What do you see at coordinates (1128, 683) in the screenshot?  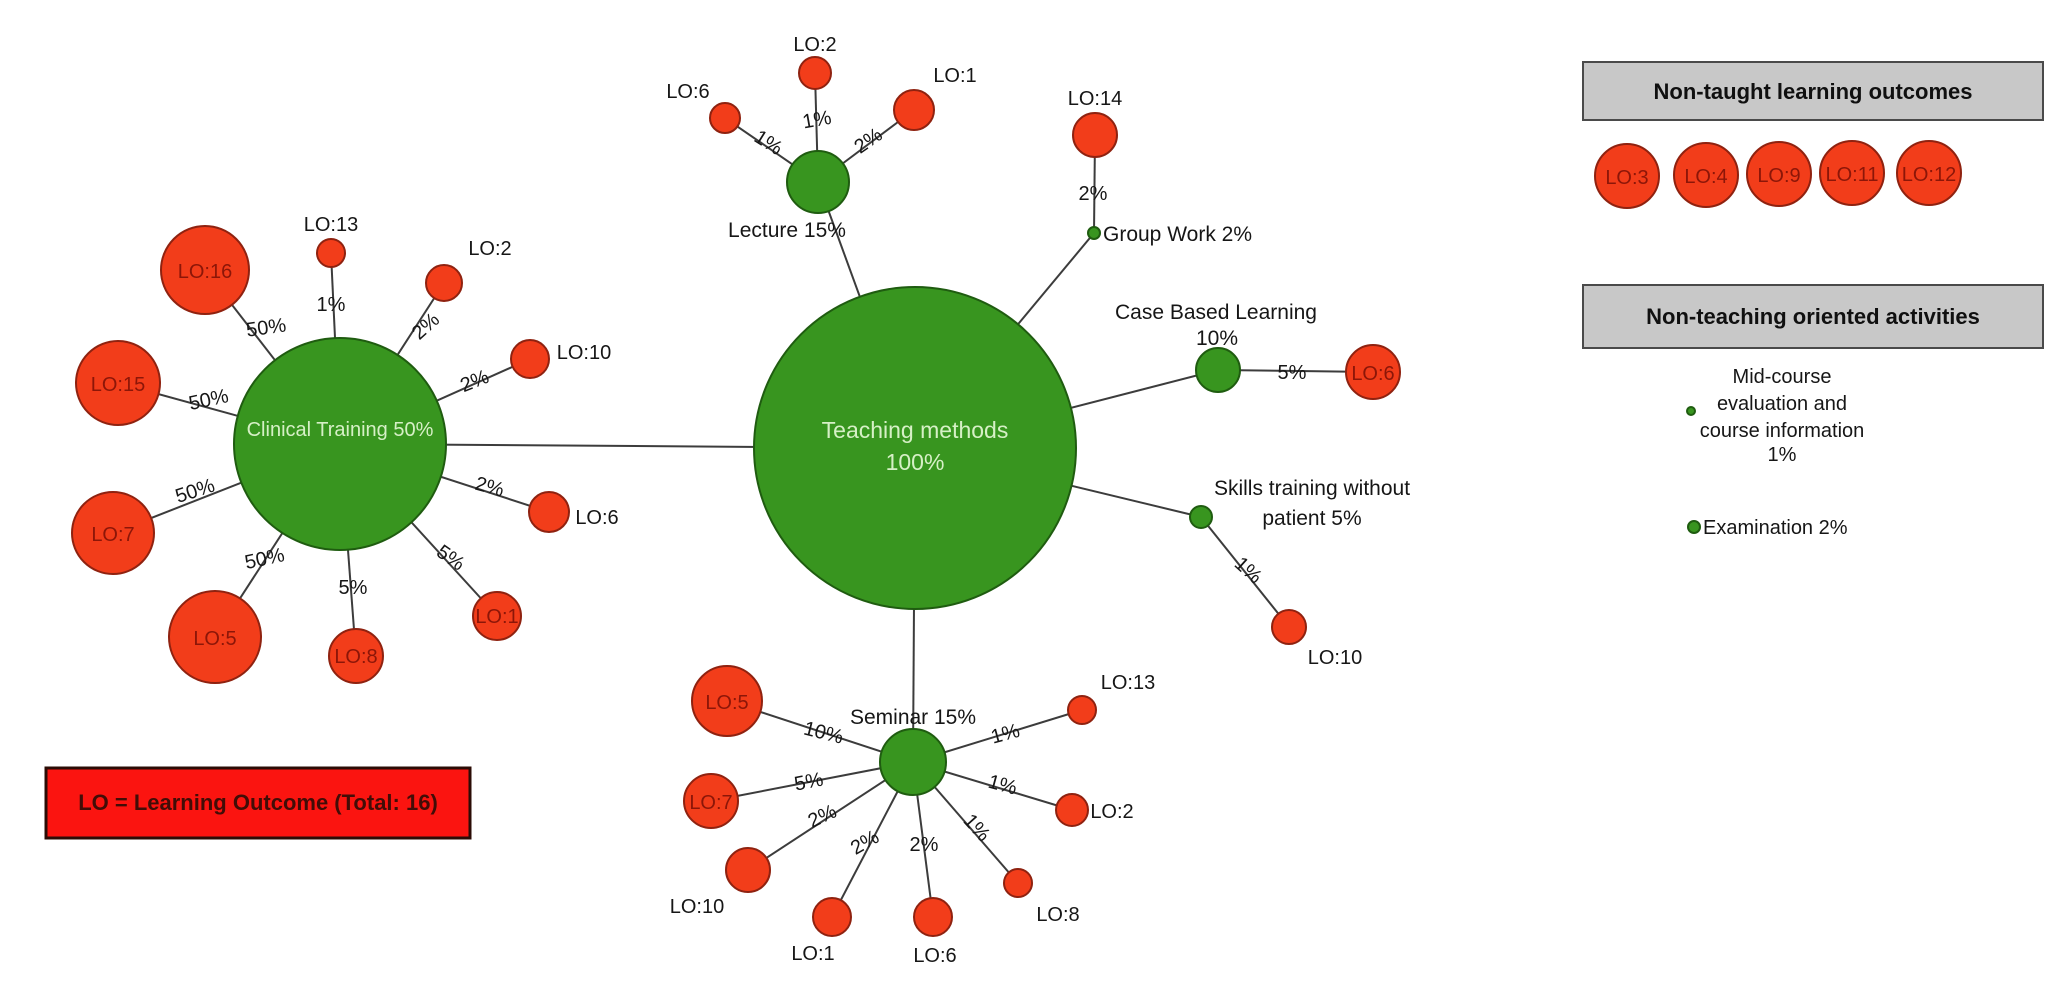 I see `seminar-lo13-label: LO:13` at bounding box center [1128, 683].